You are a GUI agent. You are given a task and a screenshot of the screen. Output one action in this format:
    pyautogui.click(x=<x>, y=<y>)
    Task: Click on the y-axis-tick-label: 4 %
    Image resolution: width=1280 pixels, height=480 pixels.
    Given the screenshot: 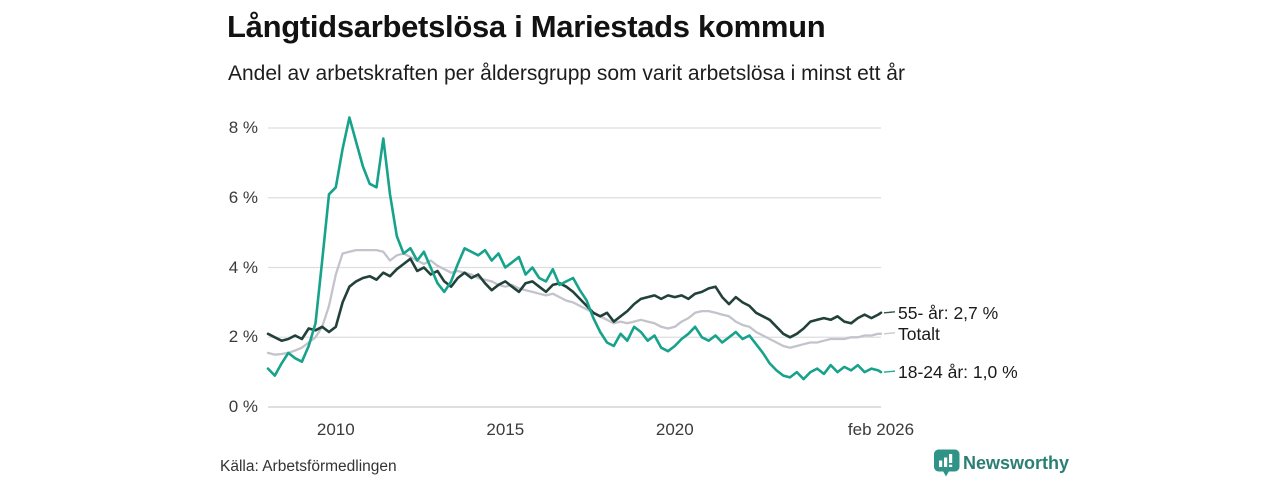 What is the action you would take?
    pyautogui.click(x=243, y=267)
    